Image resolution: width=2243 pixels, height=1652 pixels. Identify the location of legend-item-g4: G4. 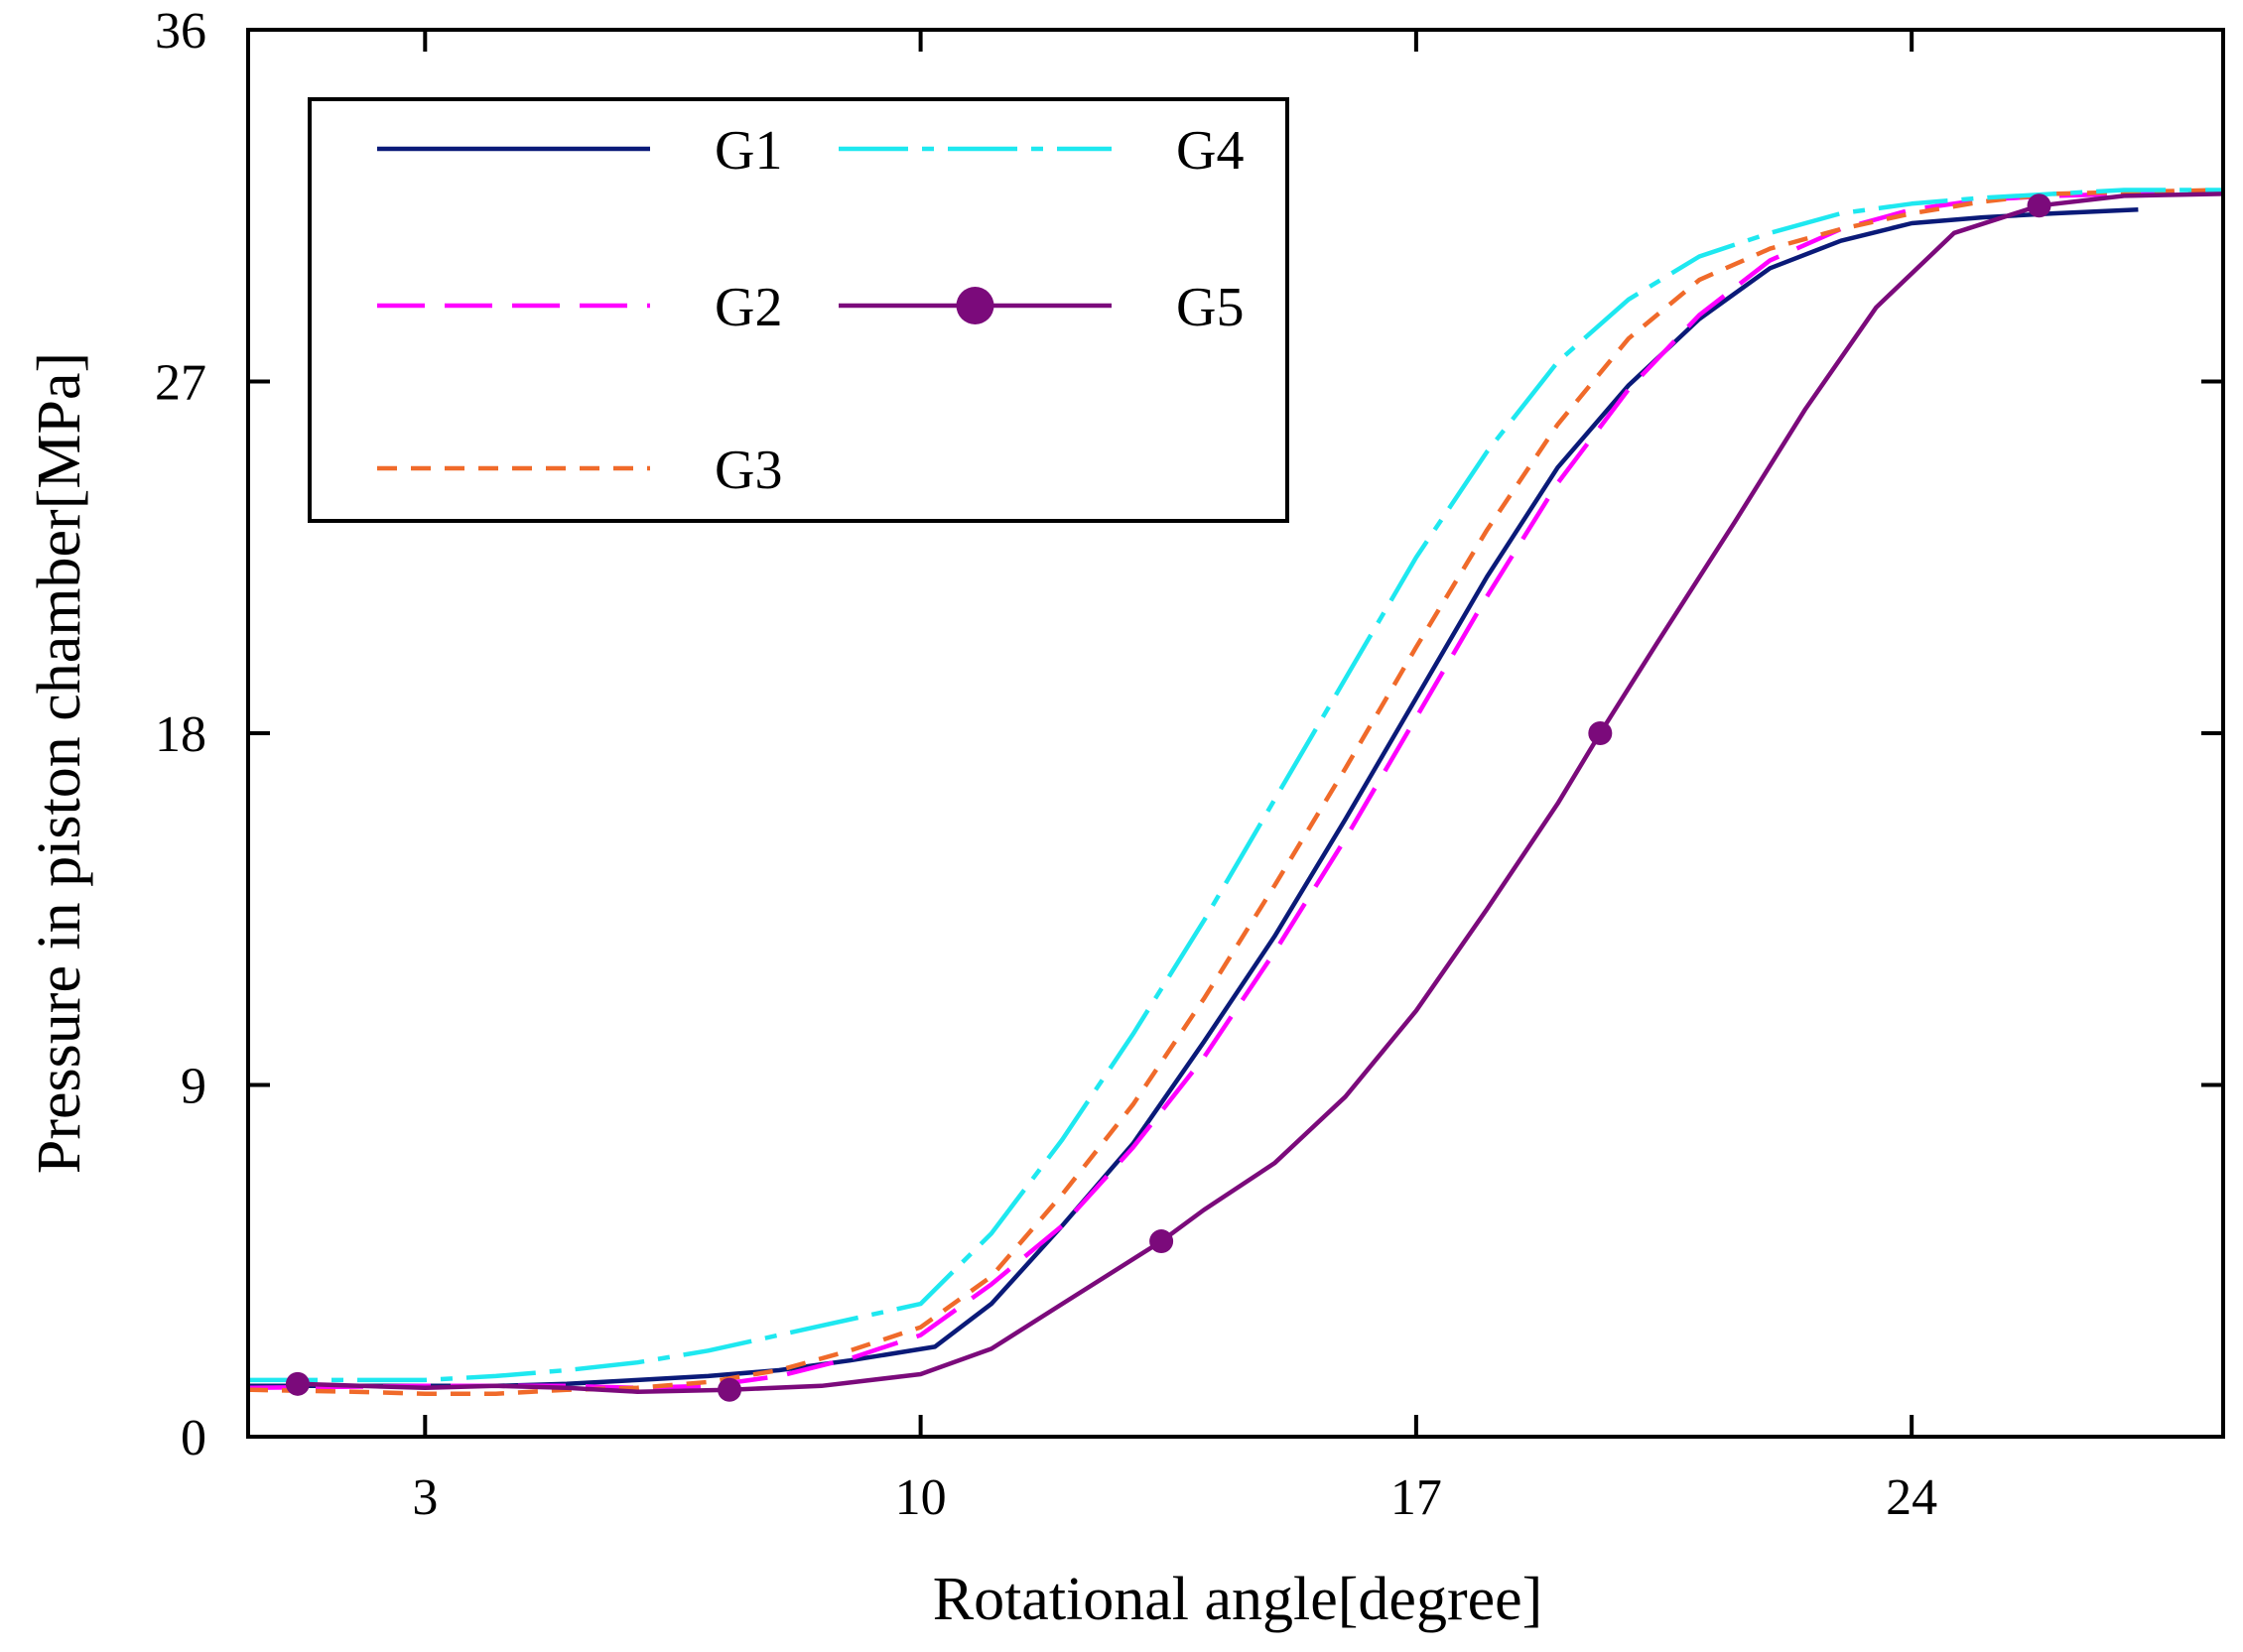
(1041, 151).